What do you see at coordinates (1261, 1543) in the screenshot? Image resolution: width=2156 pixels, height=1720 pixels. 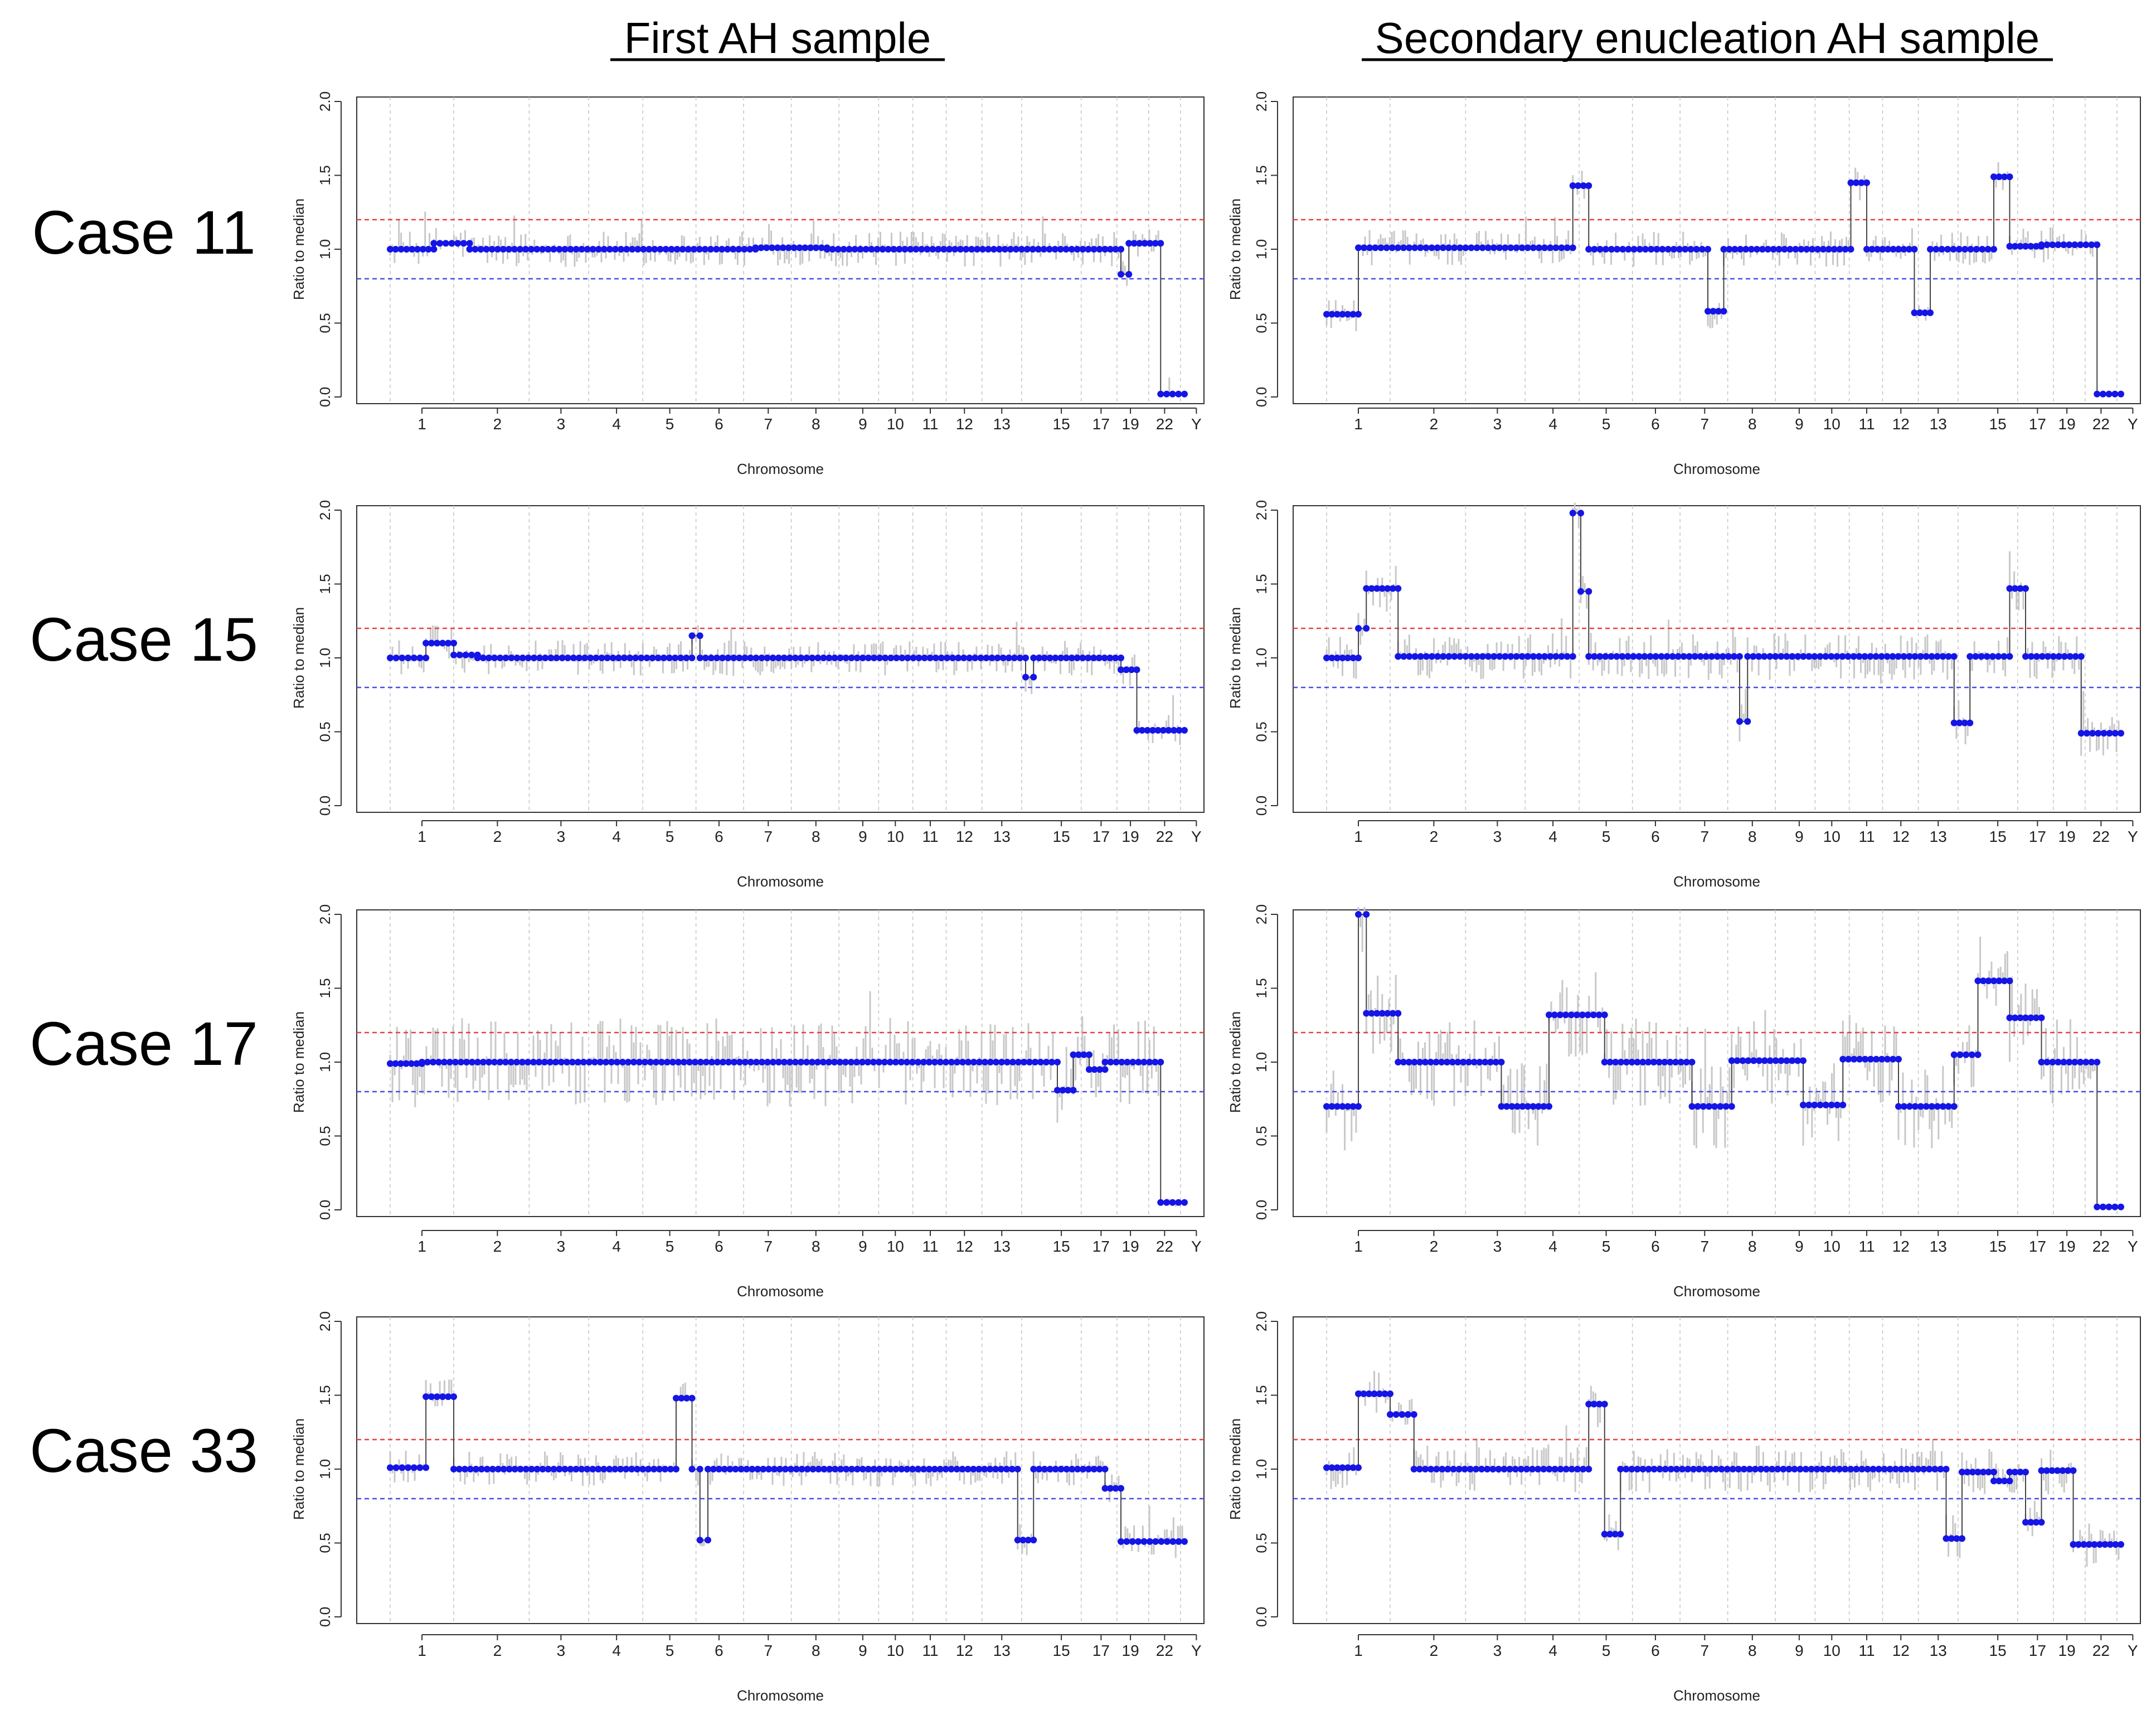 I see `y-tick-label: 0.5` at bounding box center [1261, 1543].